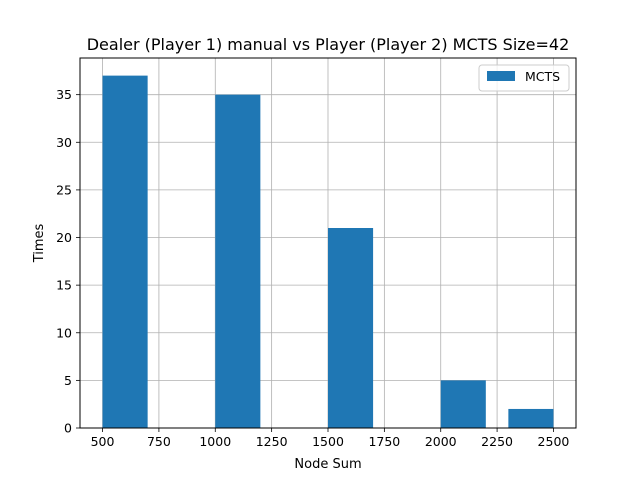 The image size is (640, 480). I want to click on x-axis-ticks: 500 750 1000 1250 1500 1750 2000 2250 2500, so click(330, 438).